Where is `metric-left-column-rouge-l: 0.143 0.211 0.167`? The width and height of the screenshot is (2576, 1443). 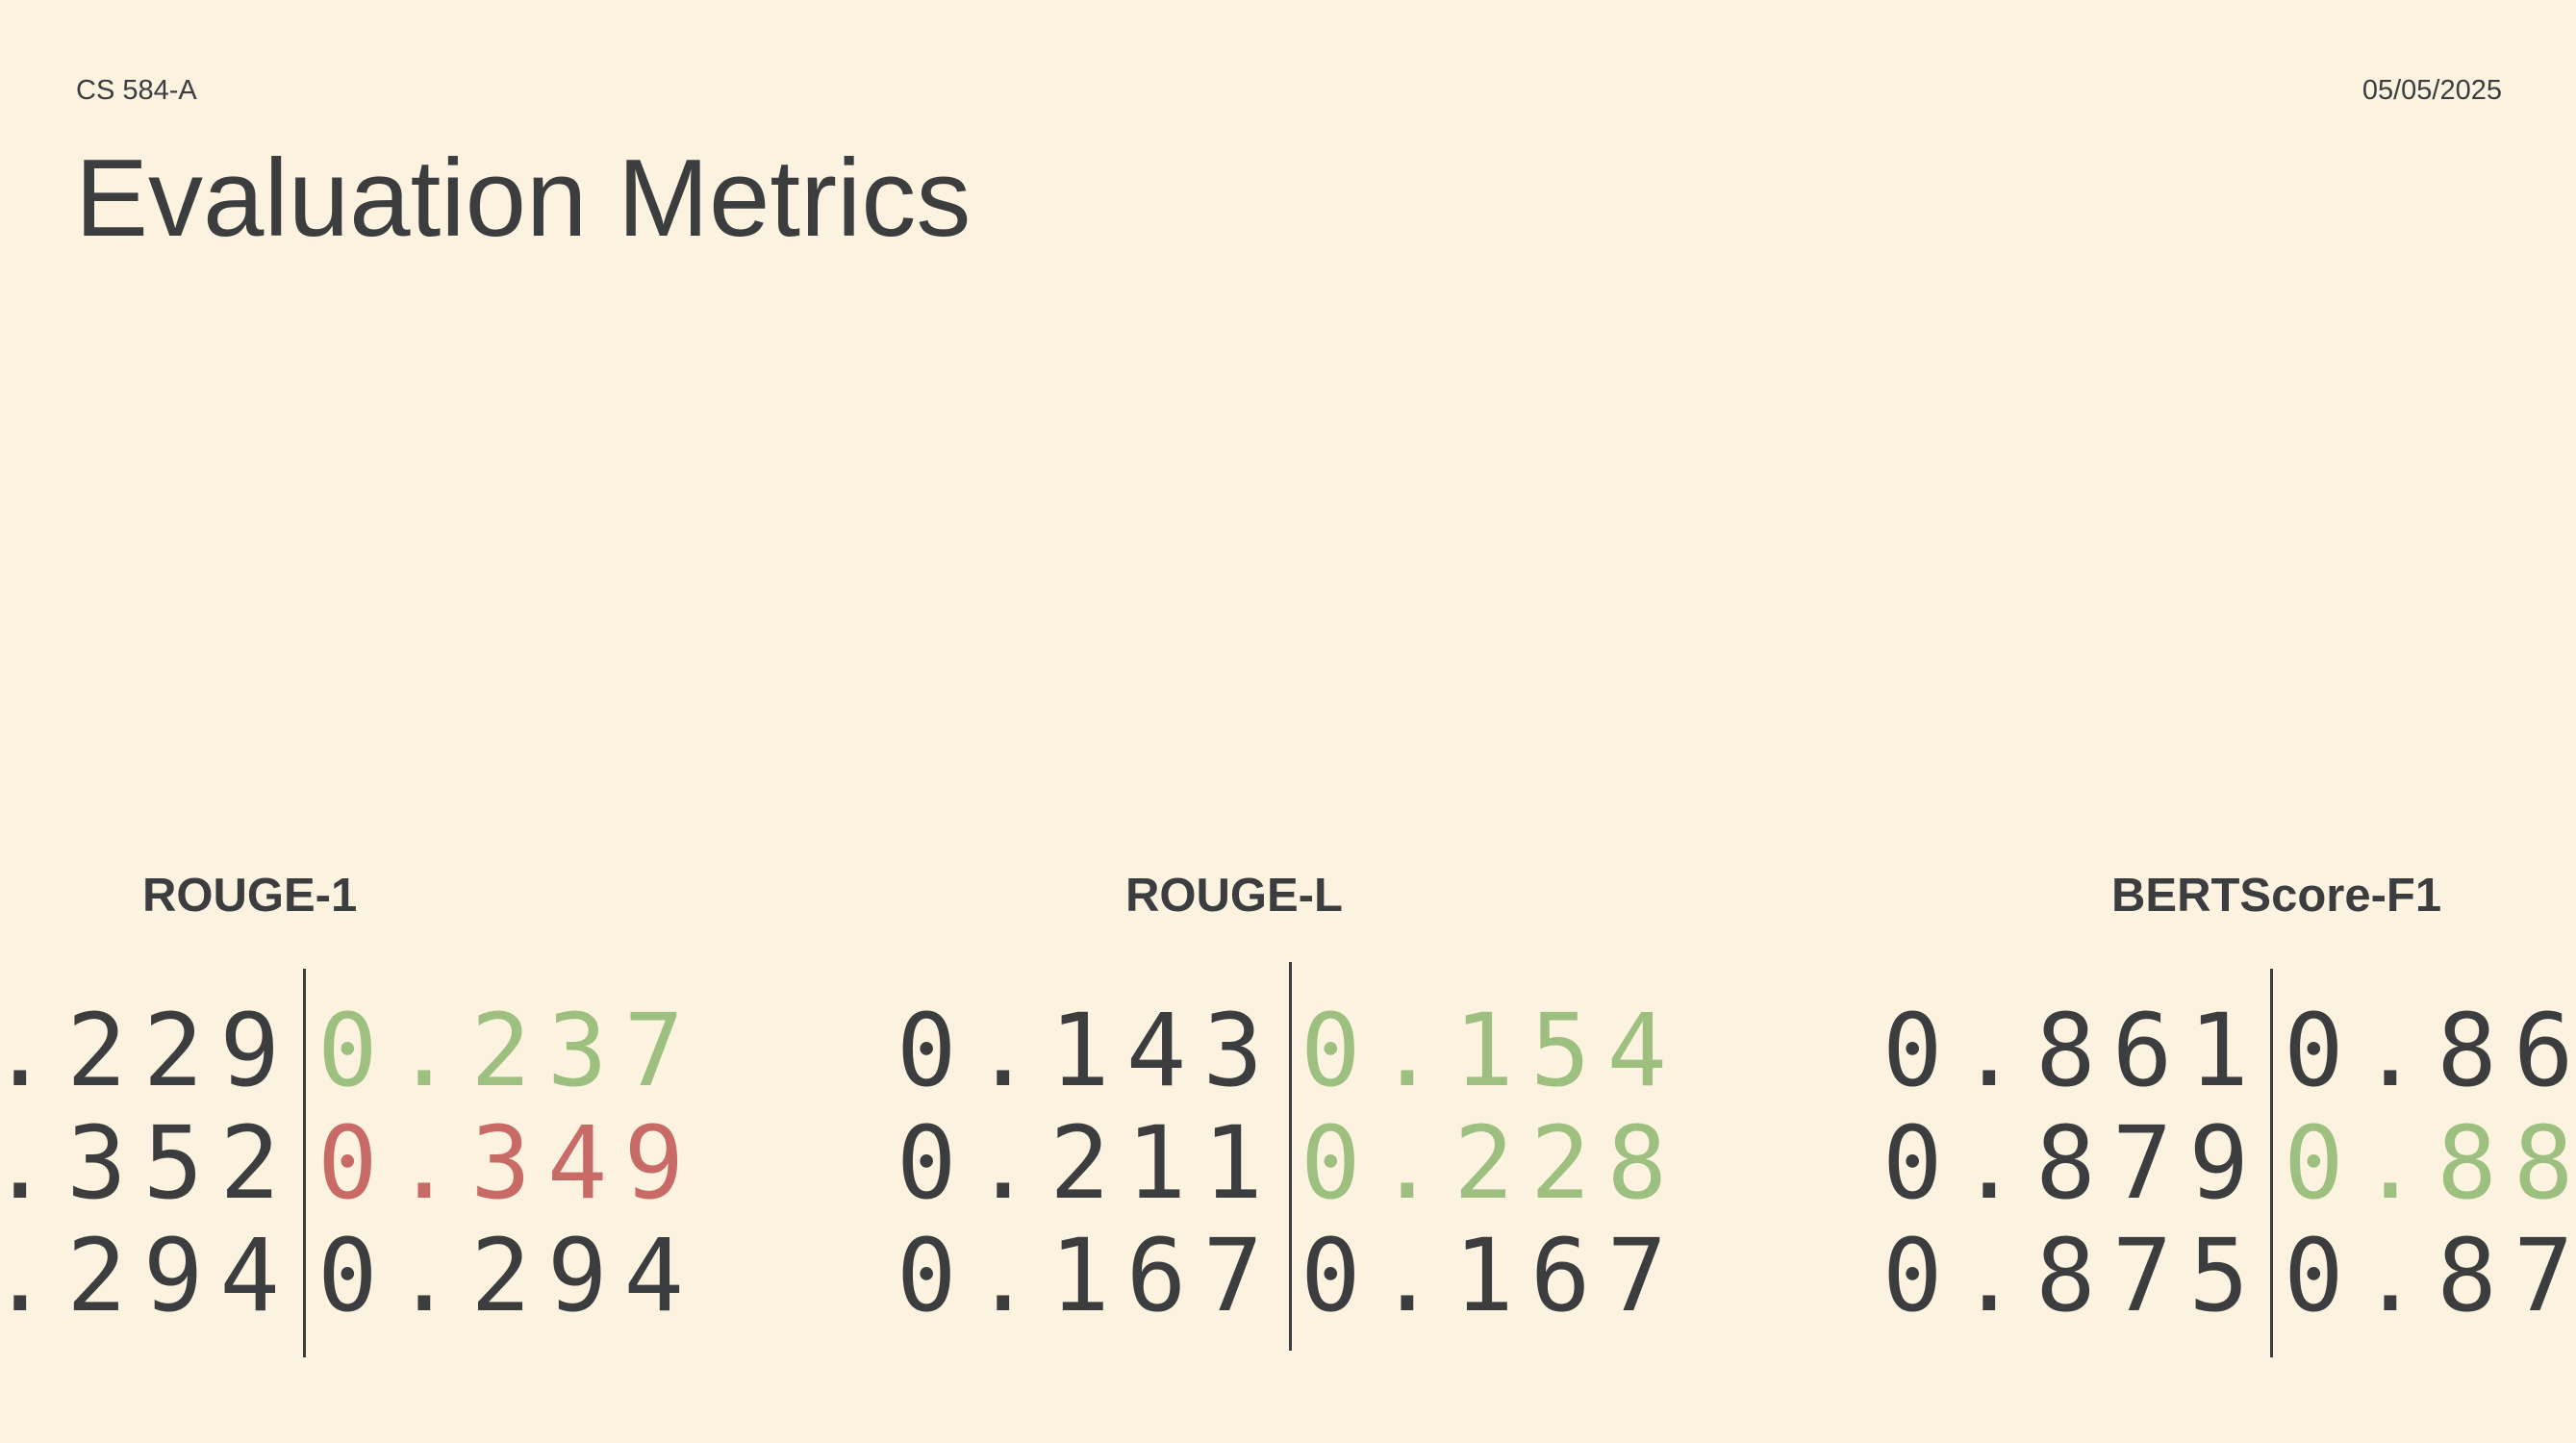 metric-left-column-rouge-l: 0.143 0.211 0.167 is located at coordinates (1088, 1163).